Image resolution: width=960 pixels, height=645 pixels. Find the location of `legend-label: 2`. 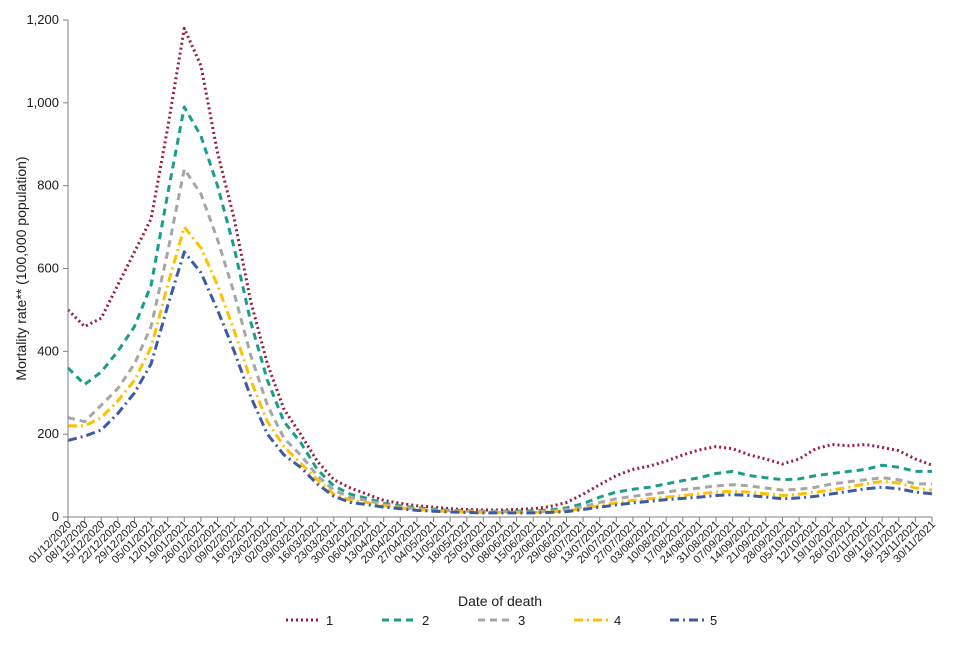

legend-label: 2 is located at coordinates (425, 620).